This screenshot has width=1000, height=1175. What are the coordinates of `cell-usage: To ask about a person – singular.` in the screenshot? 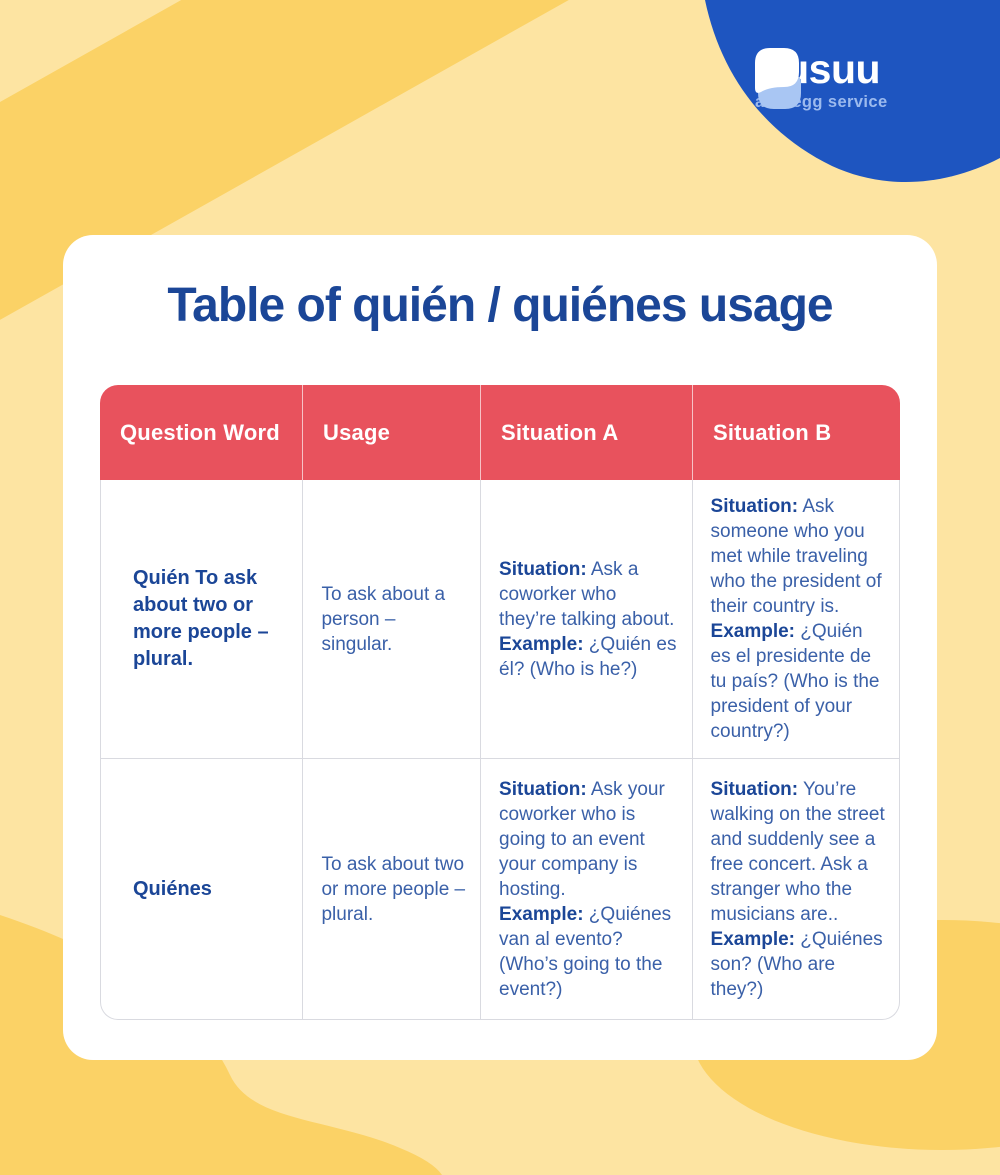 It's located at (391, 619).